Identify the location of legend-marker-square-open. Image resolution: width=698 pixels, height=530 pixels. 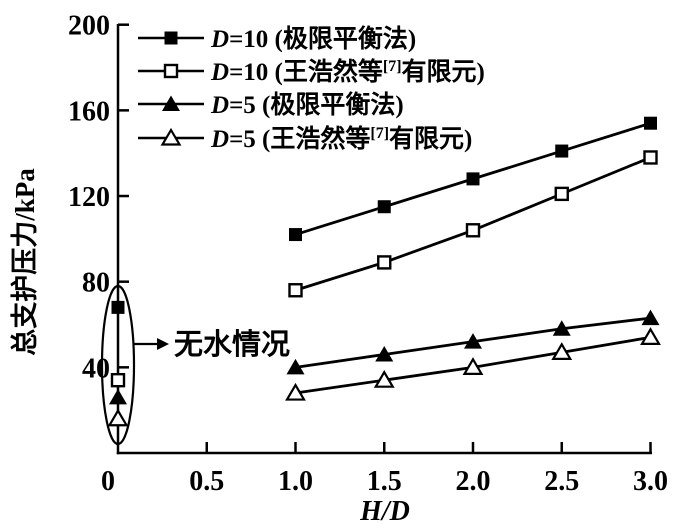
(171, 71).